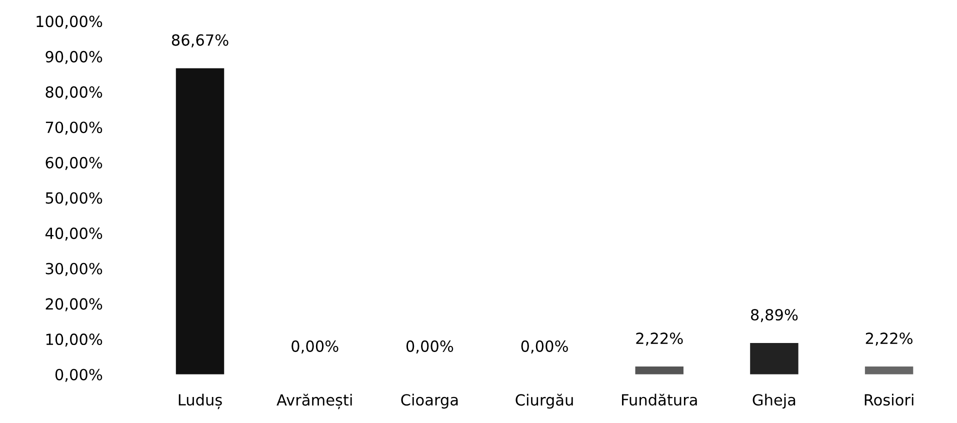 Image resolution: width=957 pixels, height=423 pixels. I want to click on y-tick-label: 80,00%, so click(74, 93).